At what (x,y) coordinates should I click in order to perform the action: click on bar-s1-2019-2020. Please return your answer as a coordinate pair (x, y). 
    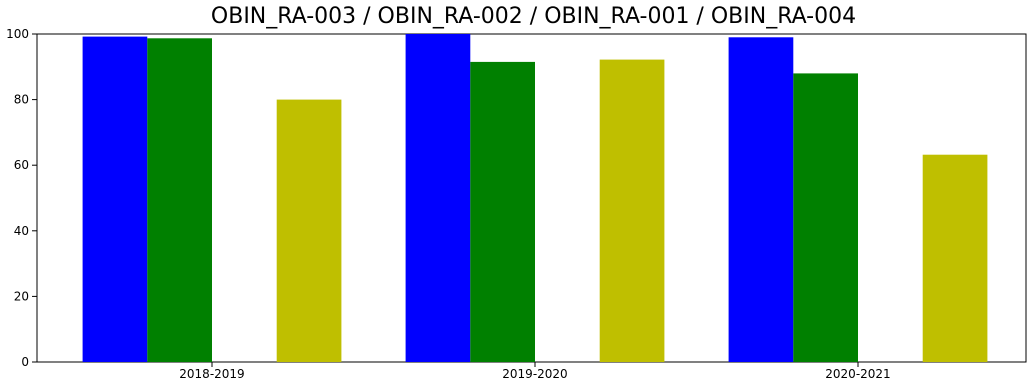
    Looking at the image, I should click on (438, 198).